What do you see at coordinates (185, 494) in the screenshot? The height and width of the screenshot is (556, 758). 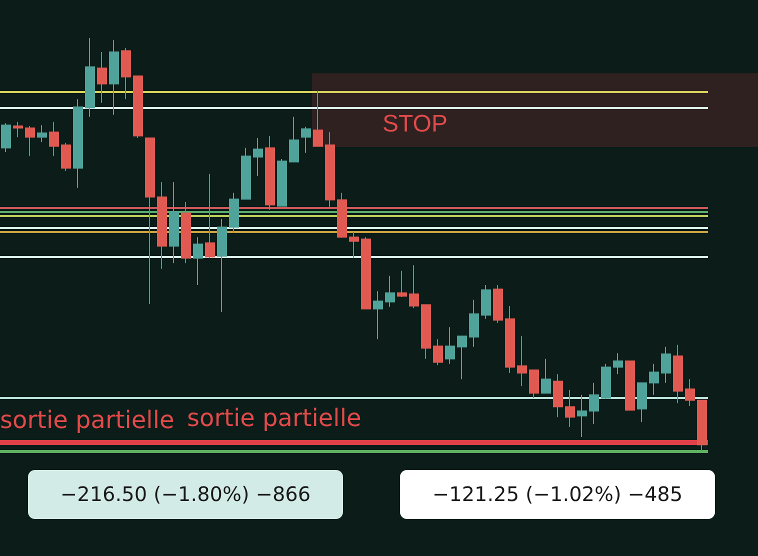 I see `text: −216.50 (−1.80%) −866` at bounding box center [185, 494].